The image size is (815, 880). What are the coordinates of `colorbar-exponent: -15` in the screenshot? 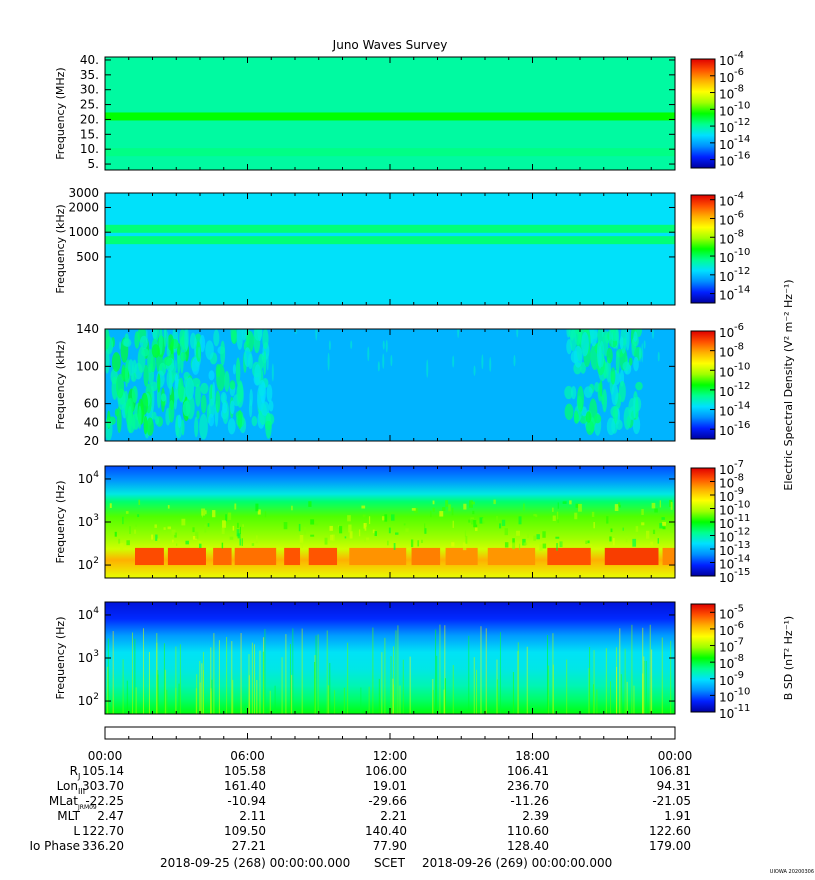 It's located at (742, 572).